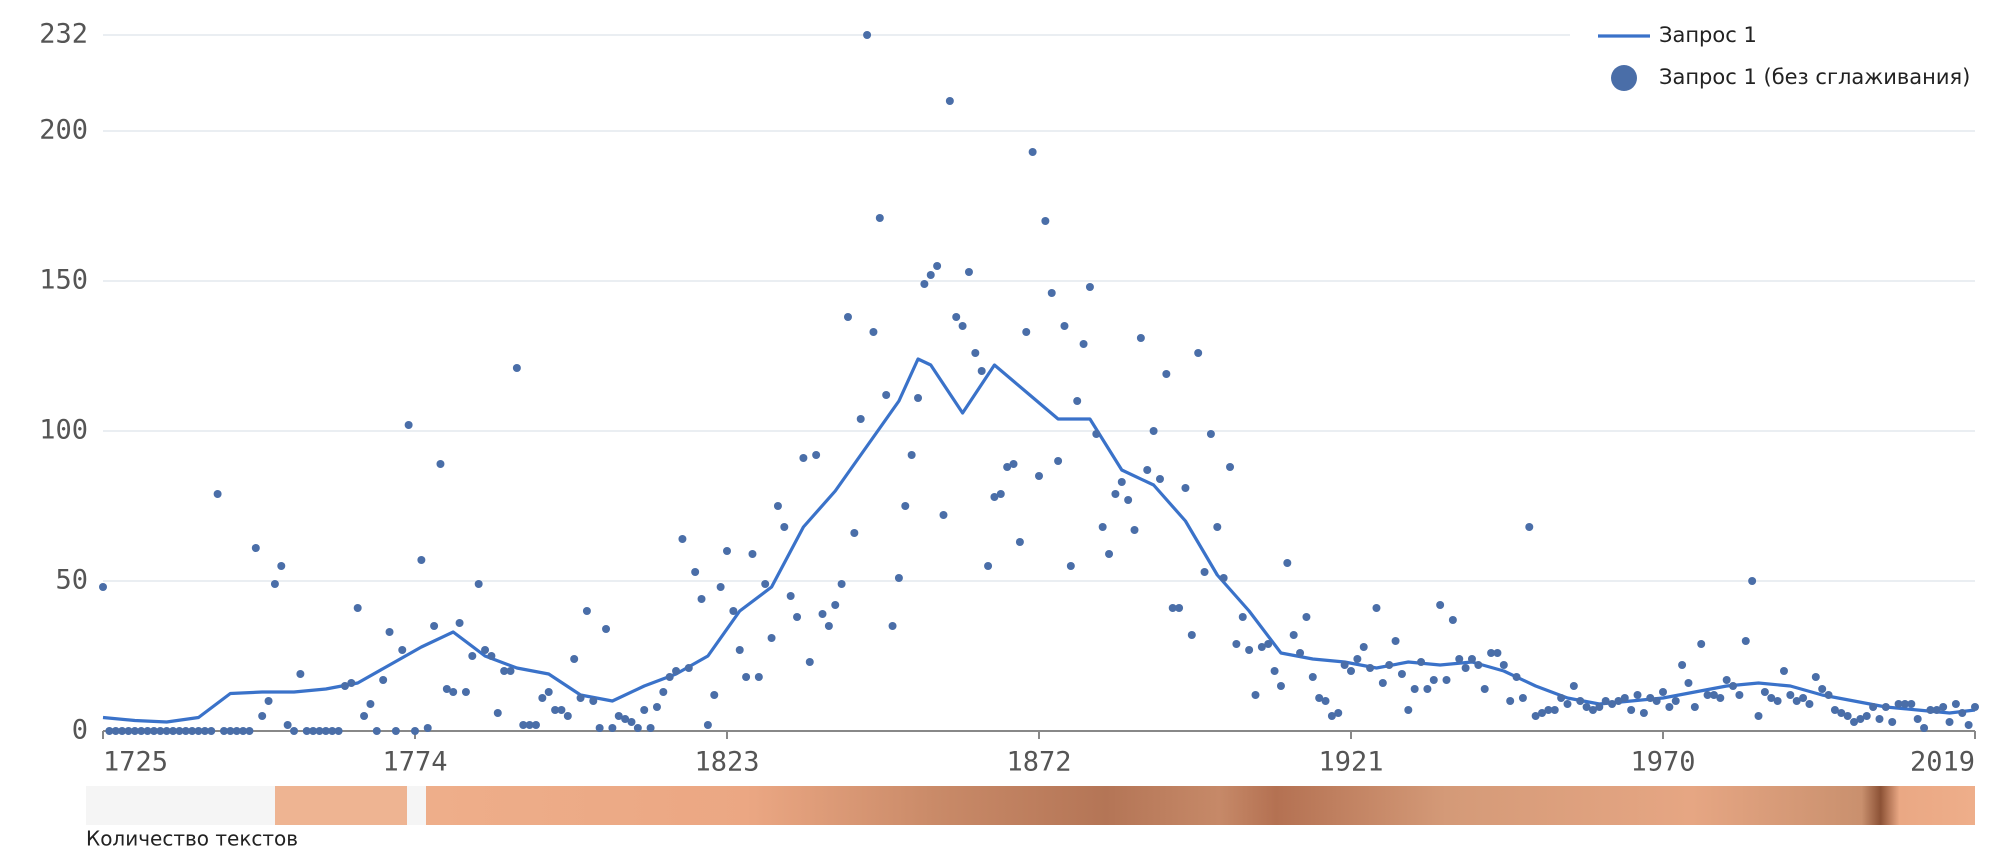 The height and width of the screenshot is (850, 1992). Describe the element at coordinates (80, 730) in the screenshot. I see `y-tick-label: 0` at that location.